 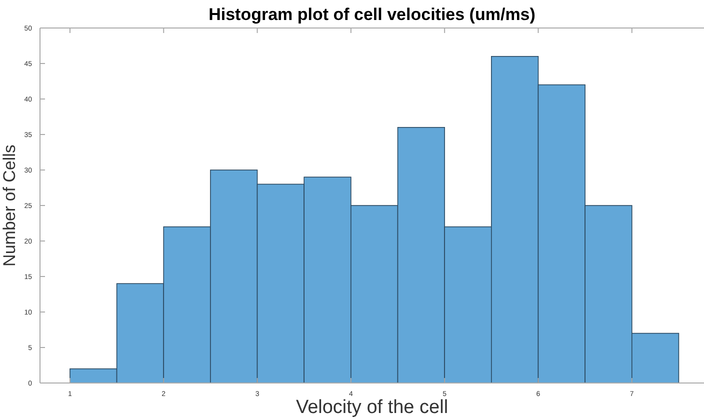 I want to click on y-axis-title: Number of Cells, so click(x=9, y=205).